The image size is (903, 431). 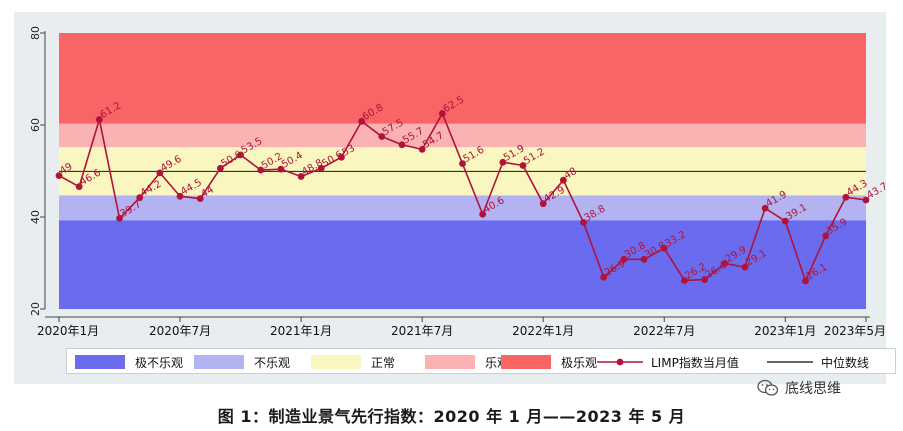 I want to click on legend-item-limp-series: LIMP指数当月值, so click(x=668, y=362).